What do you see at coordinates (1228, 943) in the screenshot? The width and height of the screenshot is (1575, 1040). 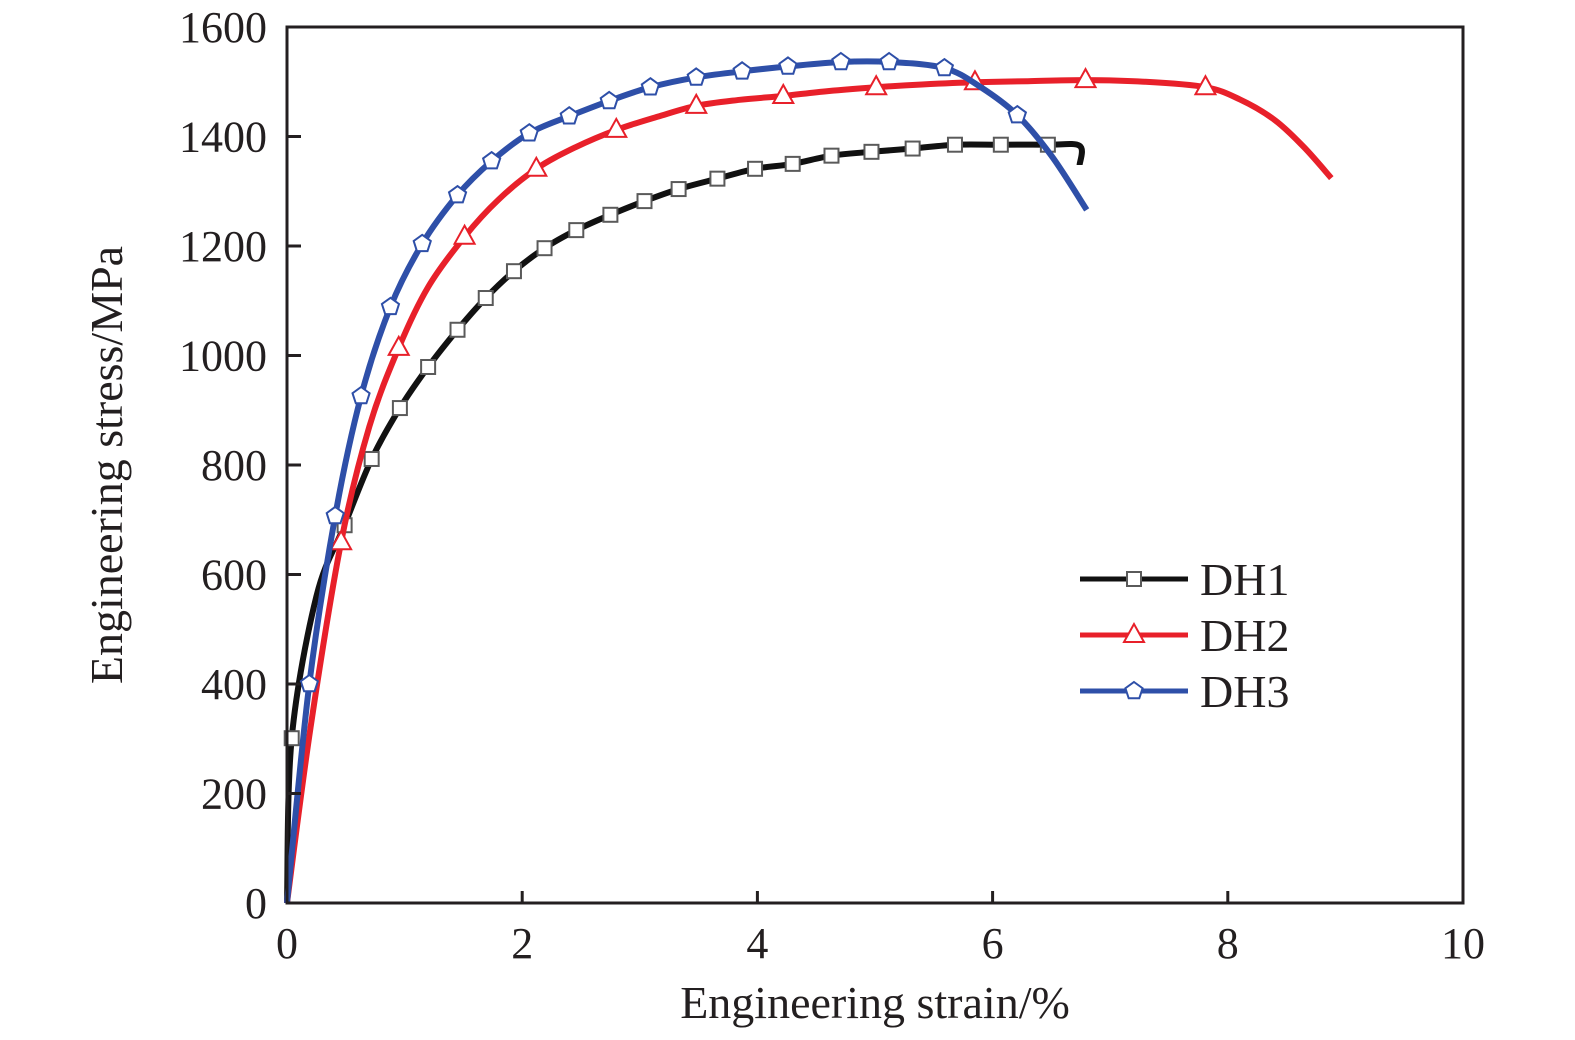 I see `x-tick-label: 8` at bounding box center [1228, 943].